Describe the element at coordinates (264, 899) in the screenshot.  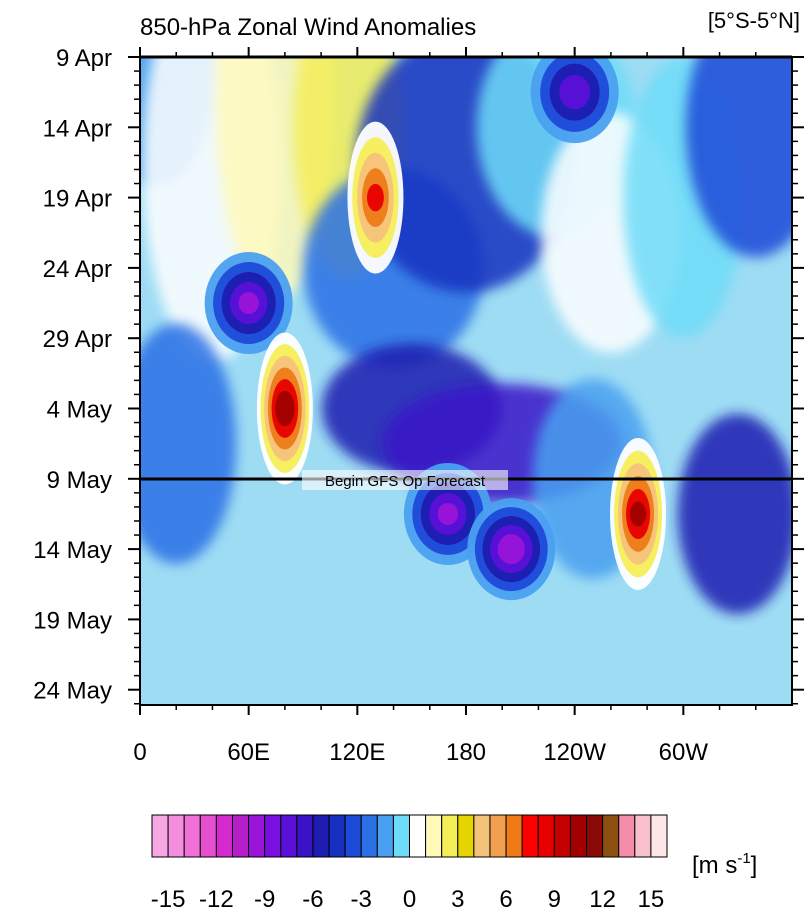
I see `colorbar-tick-label: -9` at that location.